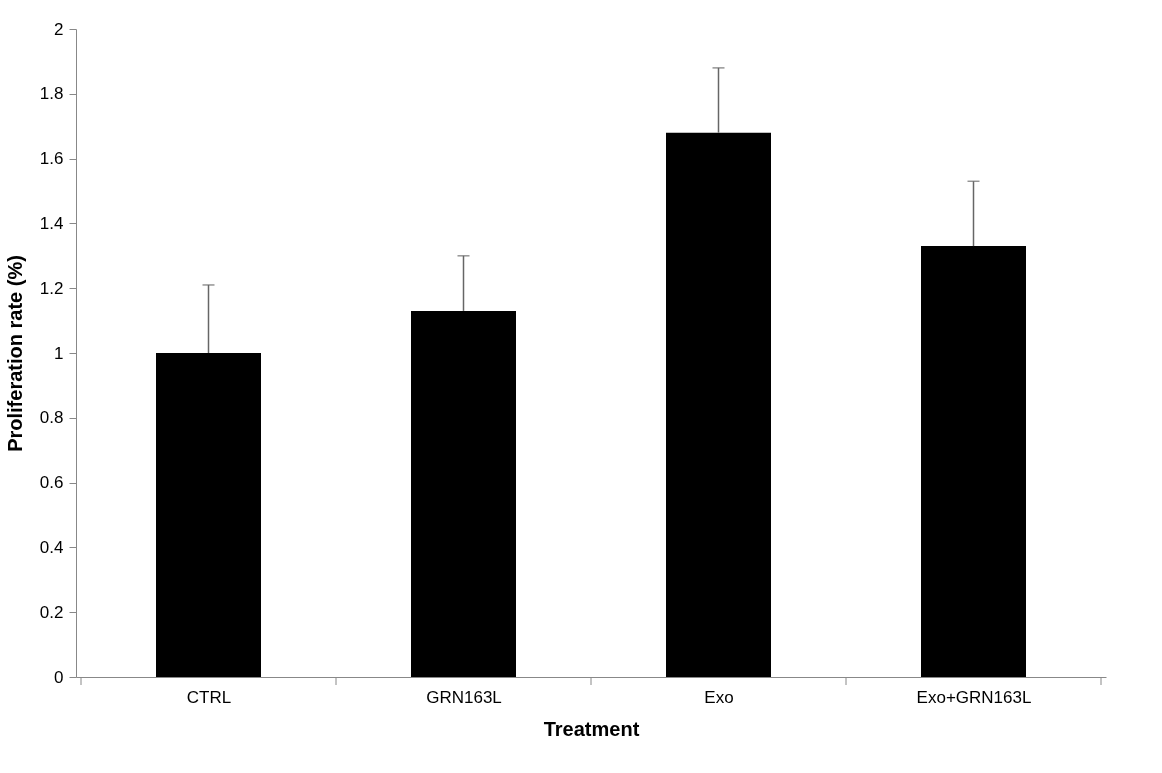 The image size is (1162, 773). Describe the element at coordinates (51, 223) in the screenshot. I see `y-tick-label: 1.4` at that location.